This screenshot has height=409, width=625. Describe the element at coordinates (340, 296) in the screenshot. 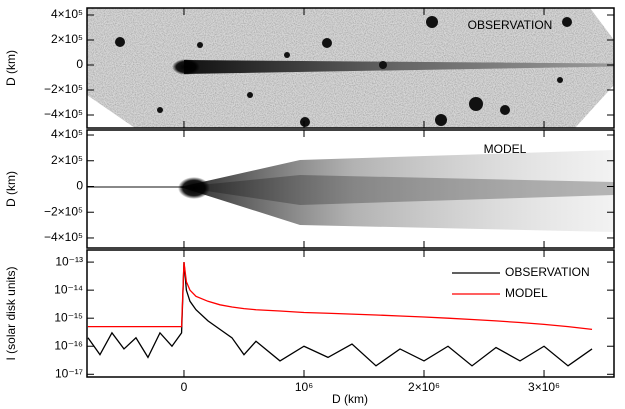

I see `data-line` at that location.